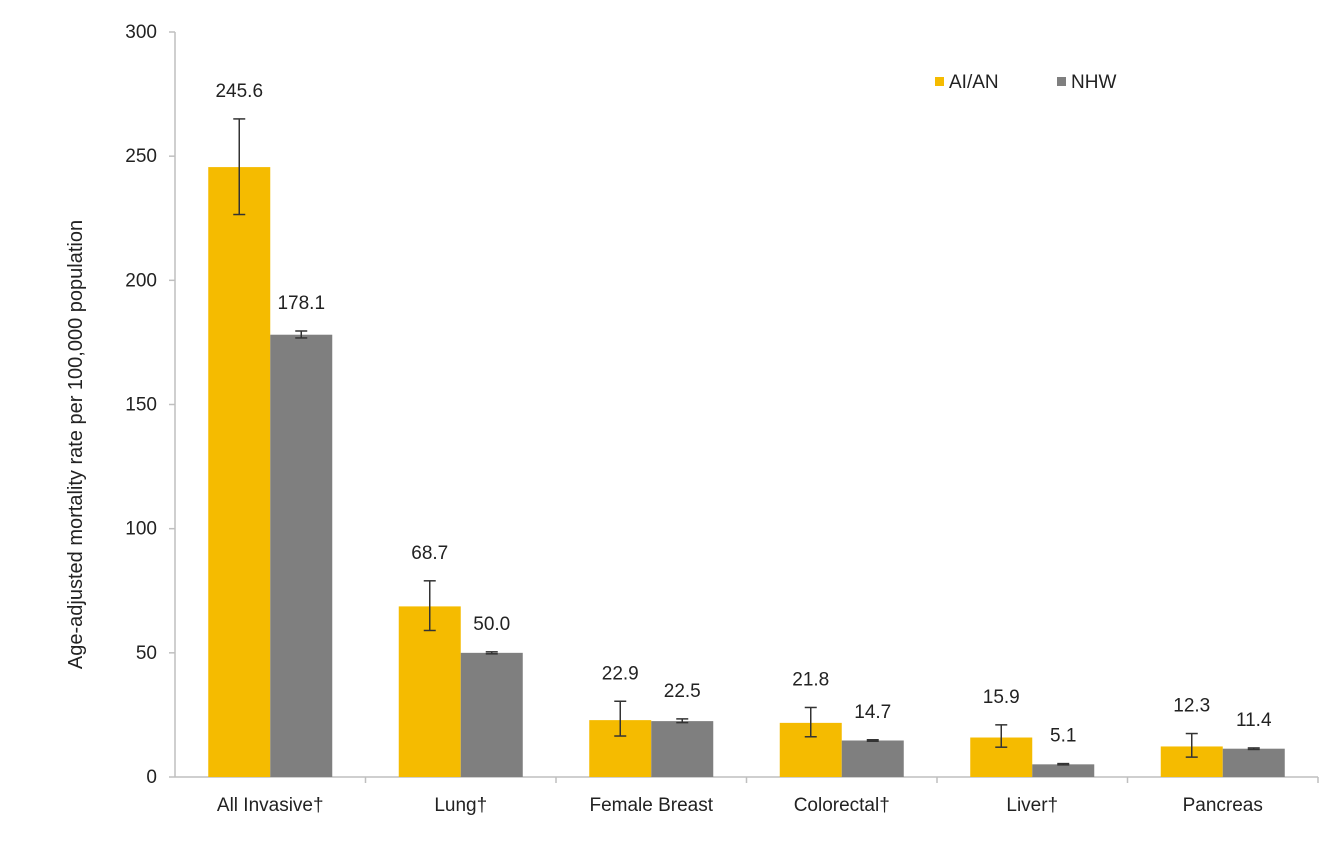  I want to click on x-tick-label: Lung†, so click(460, 805).